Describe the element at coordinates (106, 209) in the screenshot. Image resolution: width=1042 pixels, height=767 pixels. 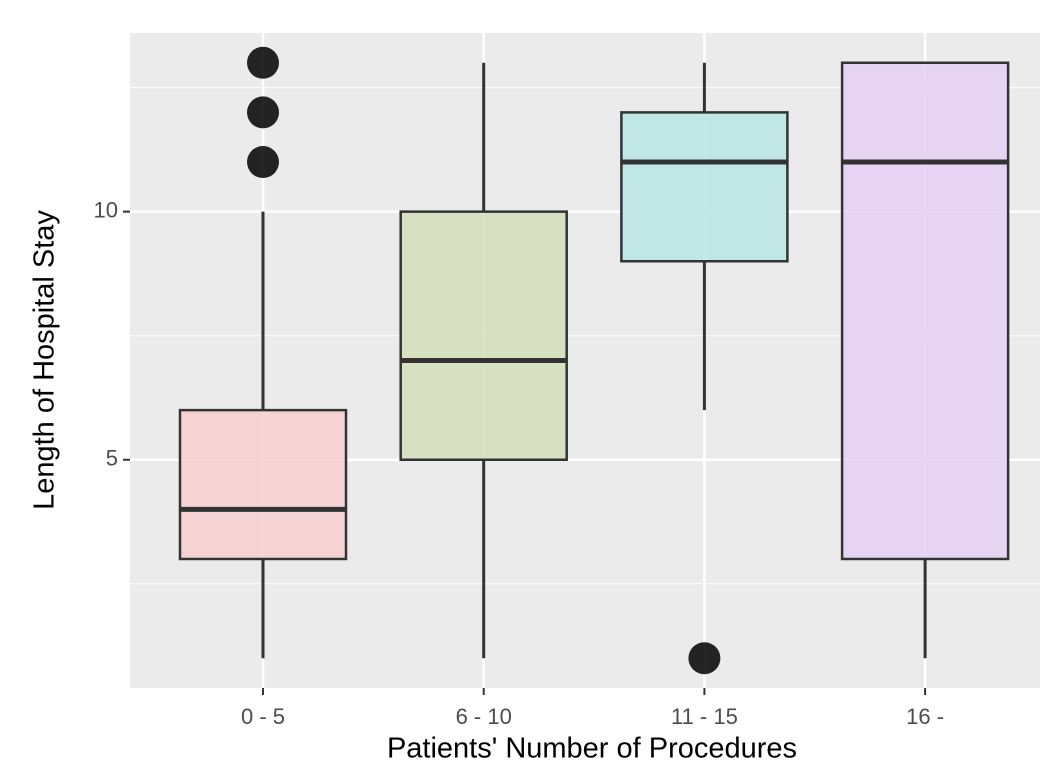
I see `y-tick-label: 10` at that location.